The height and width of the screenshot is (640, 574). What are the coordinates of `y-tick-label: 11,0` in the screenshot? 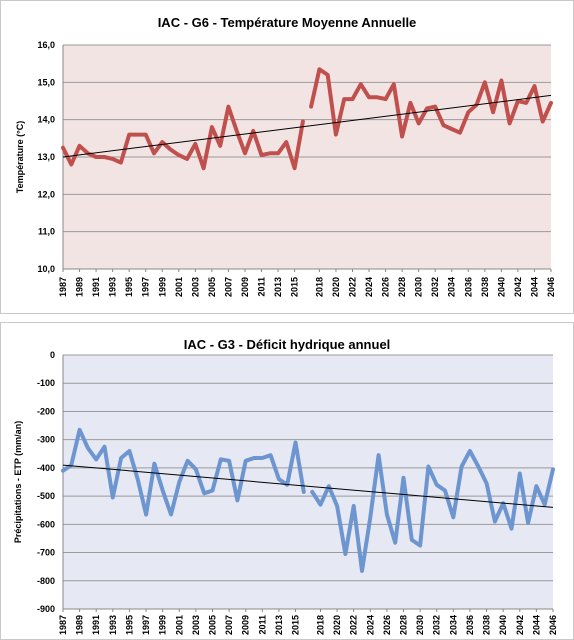 It's located at (46, 232).